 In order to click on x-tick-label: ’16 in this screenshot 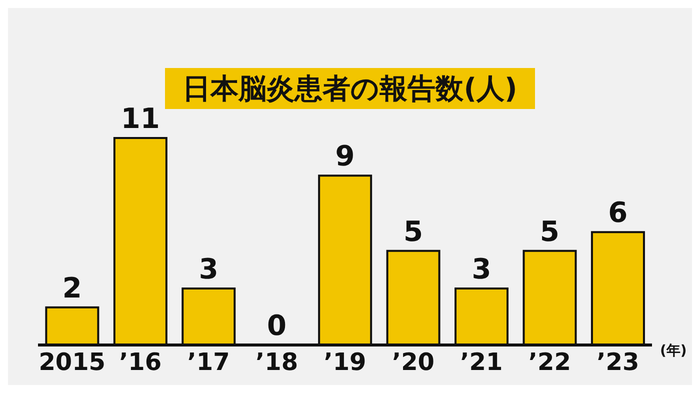, I will do `click(140, 362)`.